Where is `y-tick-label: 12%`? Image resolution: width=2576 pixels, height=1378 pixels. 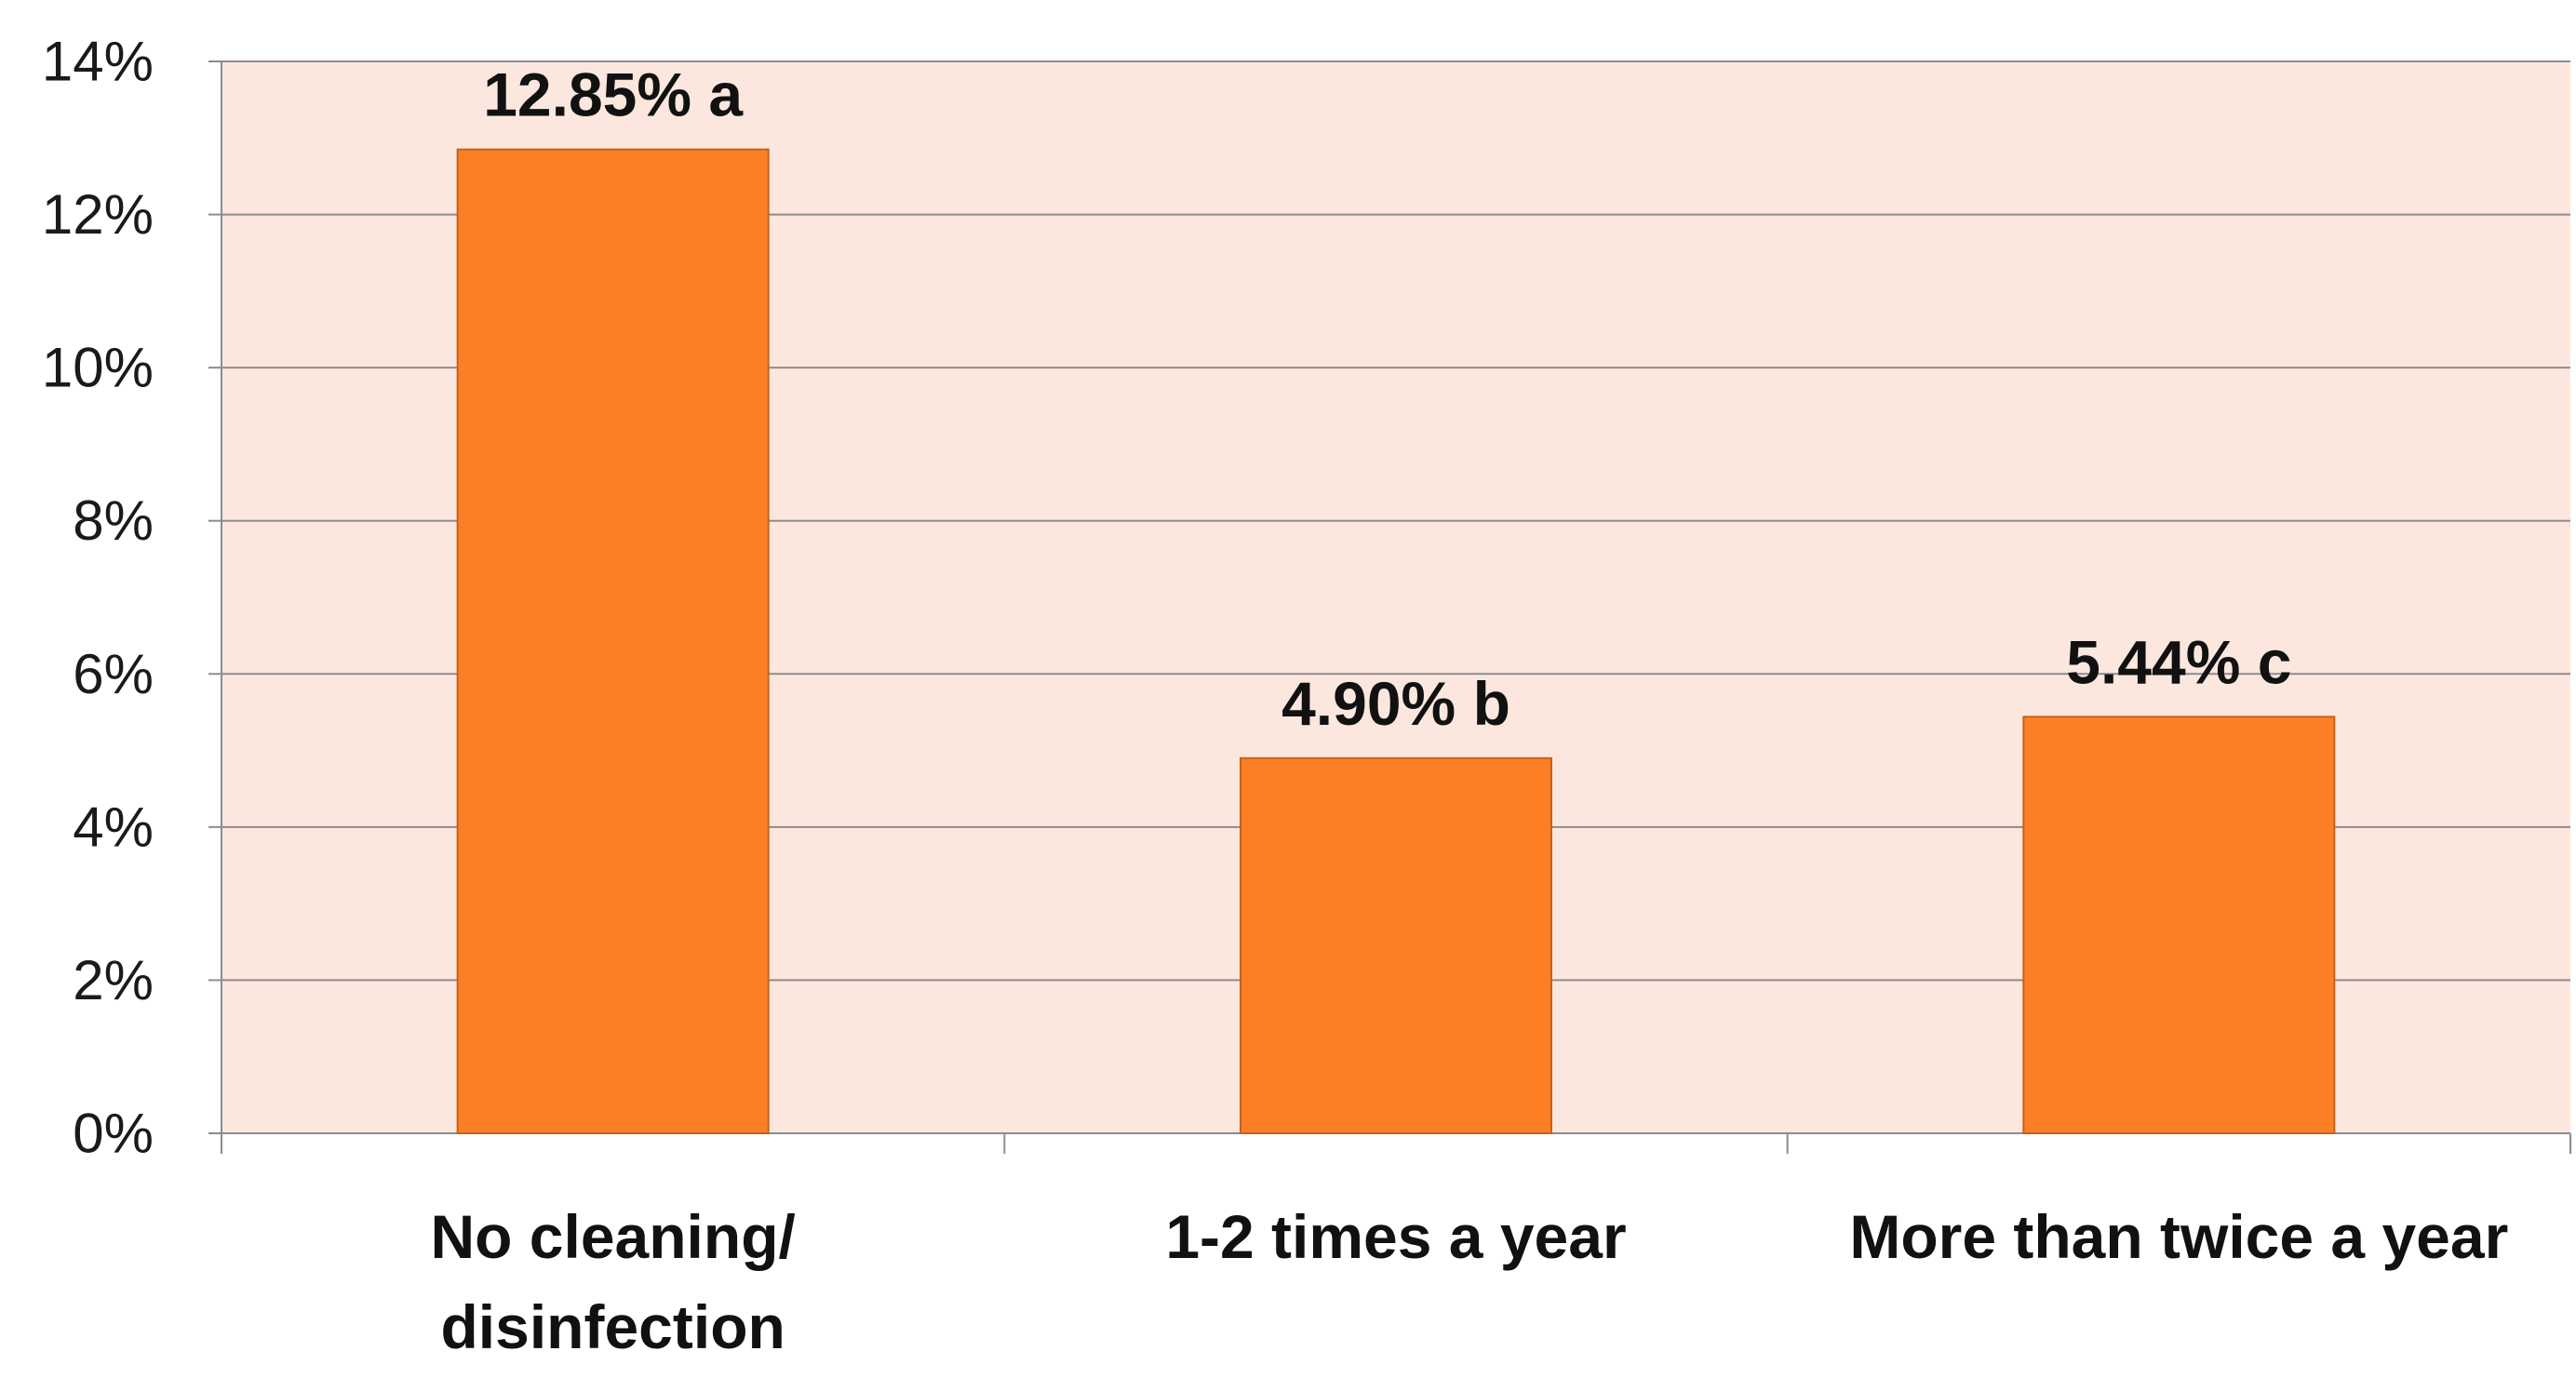
y-tick-label: 12% is located at coordinates (98, 214).